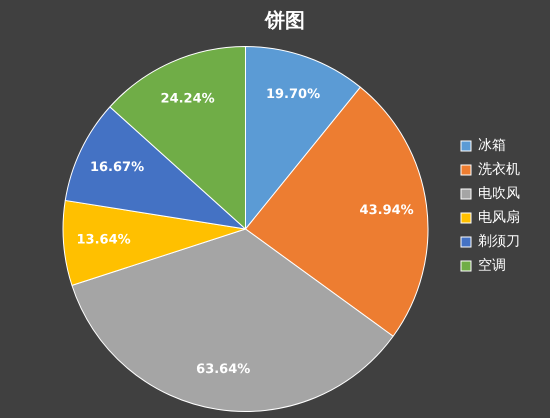 This screenshot has height=418, width=550. I want to click on data-label: 13.64%, so click(103, 240).